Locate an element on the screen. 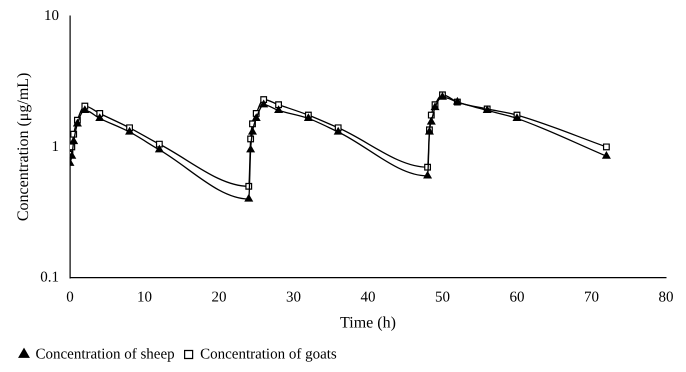 Image resolution: width=686 pixels, height=372 pixels. x-tick-label: 70 is located at coordinates (591, 298).